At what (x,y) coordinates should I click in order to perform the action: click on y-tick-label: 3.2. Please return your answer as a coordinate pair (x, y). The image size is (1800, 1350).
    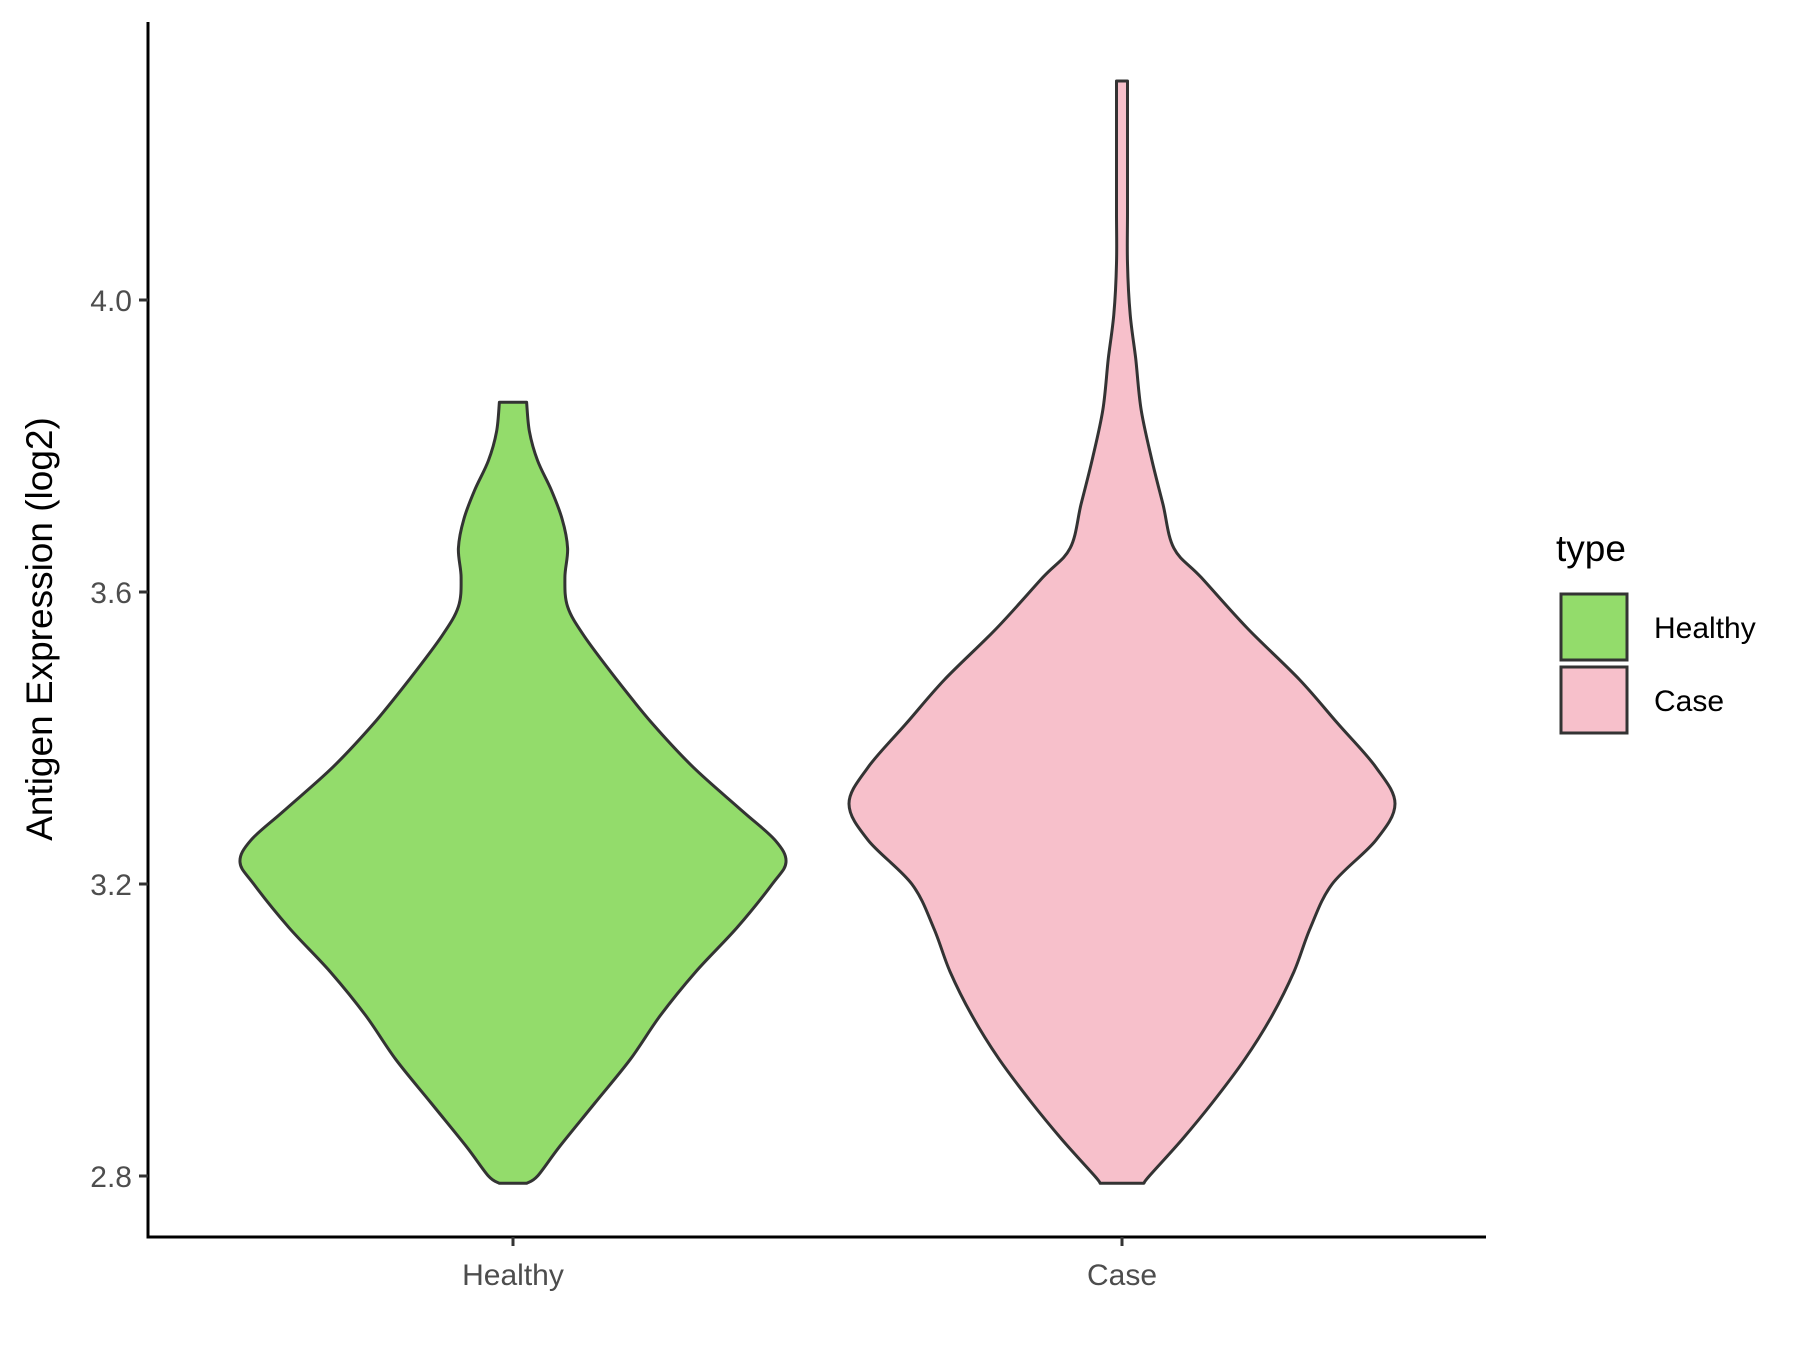
    Looking at the image, I should click on (111, 885).